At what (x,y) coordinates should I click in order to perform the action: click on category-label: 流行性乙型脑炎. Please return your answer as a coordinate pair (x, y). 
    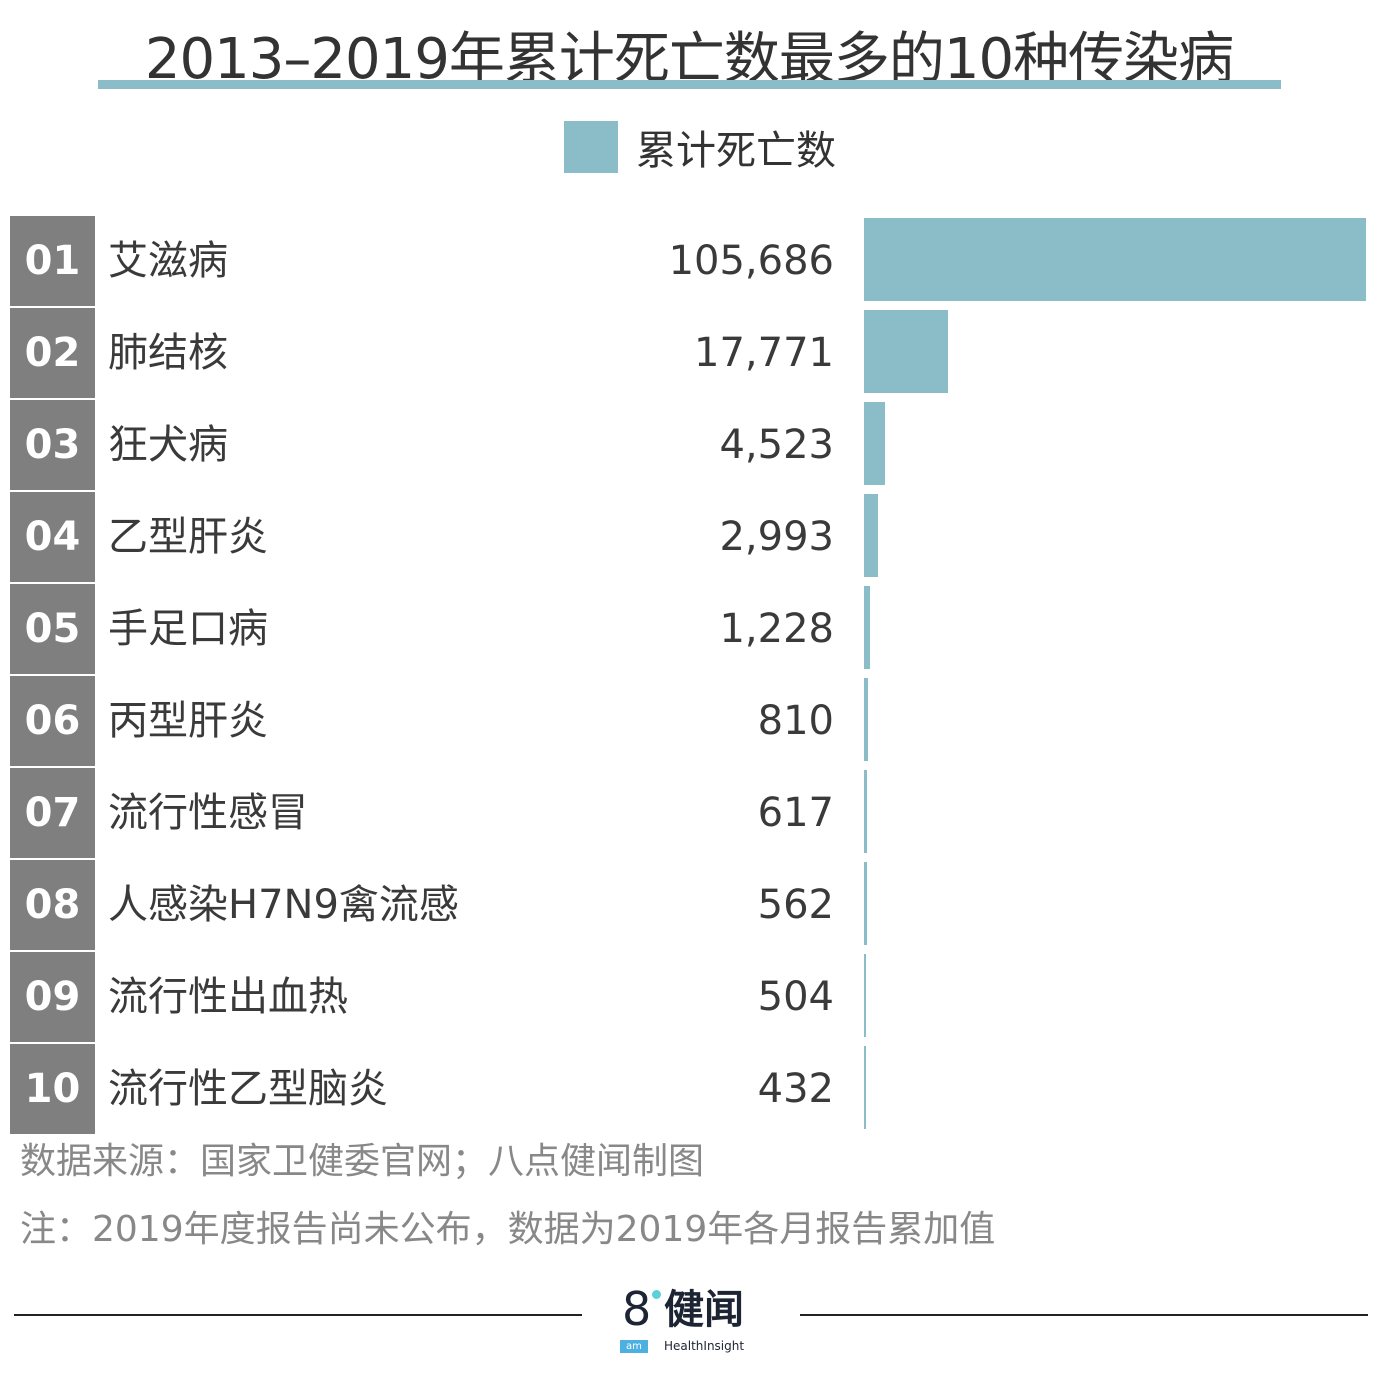
    Looking at the image, I should click on (248, 1089).